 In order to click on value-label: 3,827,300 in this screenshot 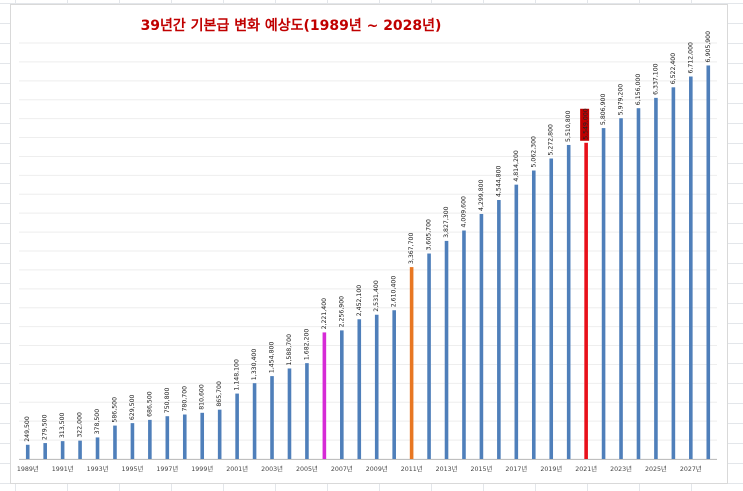, I will do `click(446, 222)`.